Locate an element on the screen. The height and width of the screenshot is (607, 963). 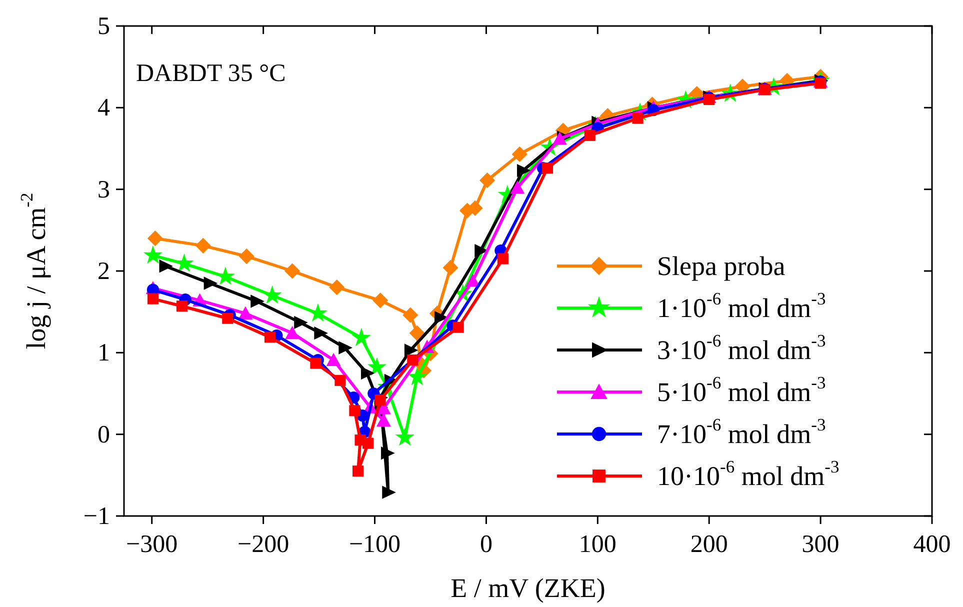
legend-label: 1·10$^{-6}$ mol dm$^{-3}$ is located at coordinates (741, 305).